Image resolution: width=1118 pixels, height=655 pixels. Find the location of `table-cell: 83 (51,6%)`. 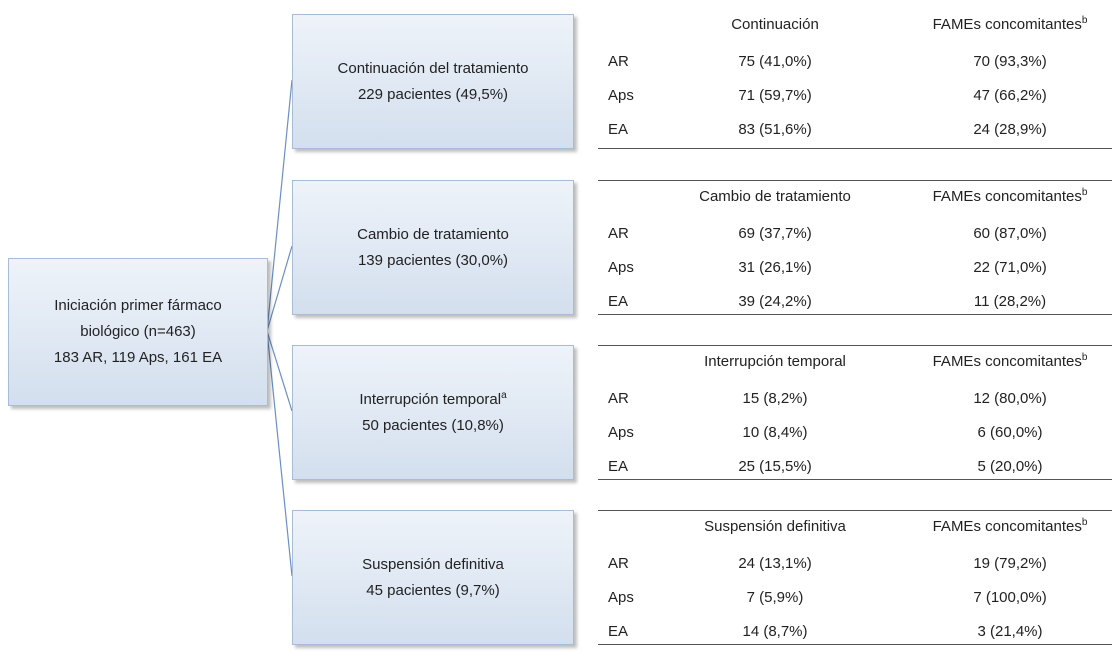

table-cell: 83 (51,6%) is located at coordinates (775, 129).